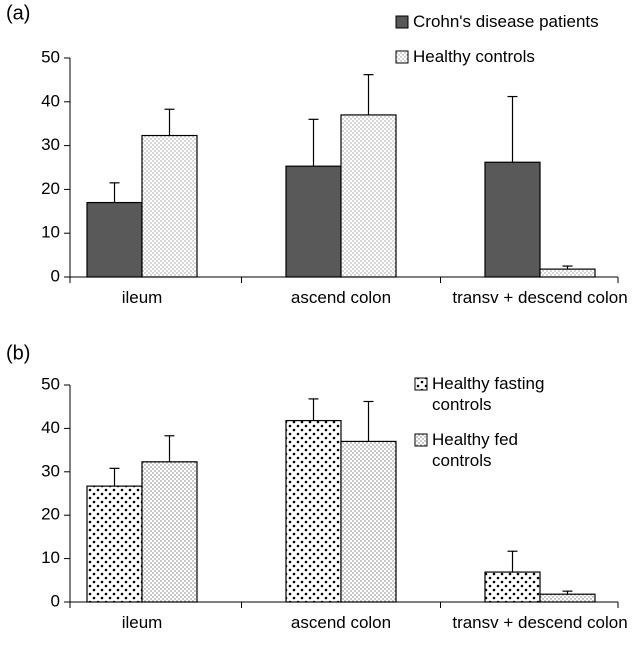 This screenshot has height=662, width=638. Describe the element at coordinates (506, 21) in the screenshot. I see `legend-label: Crohn's disease patients` at that location.